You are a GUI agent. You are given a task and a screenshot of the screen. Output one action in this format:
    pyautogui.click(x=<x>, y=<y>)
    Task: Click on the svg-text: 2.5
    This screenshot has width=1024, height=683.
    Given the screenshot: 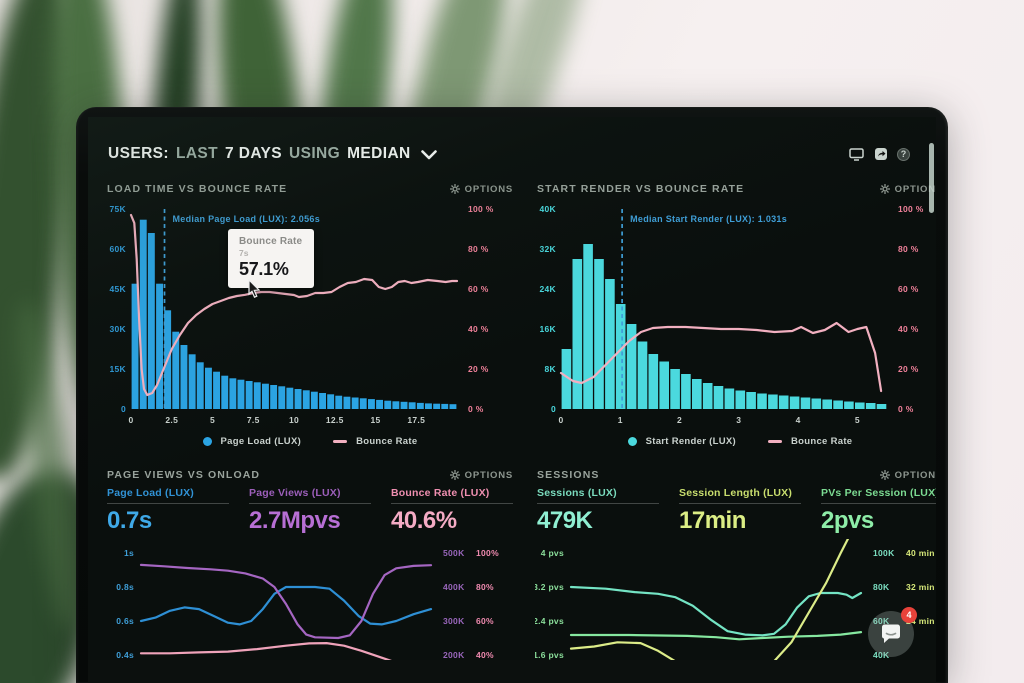 What is the action you would take?
    pyautogui.click(x=171, y=420)
    